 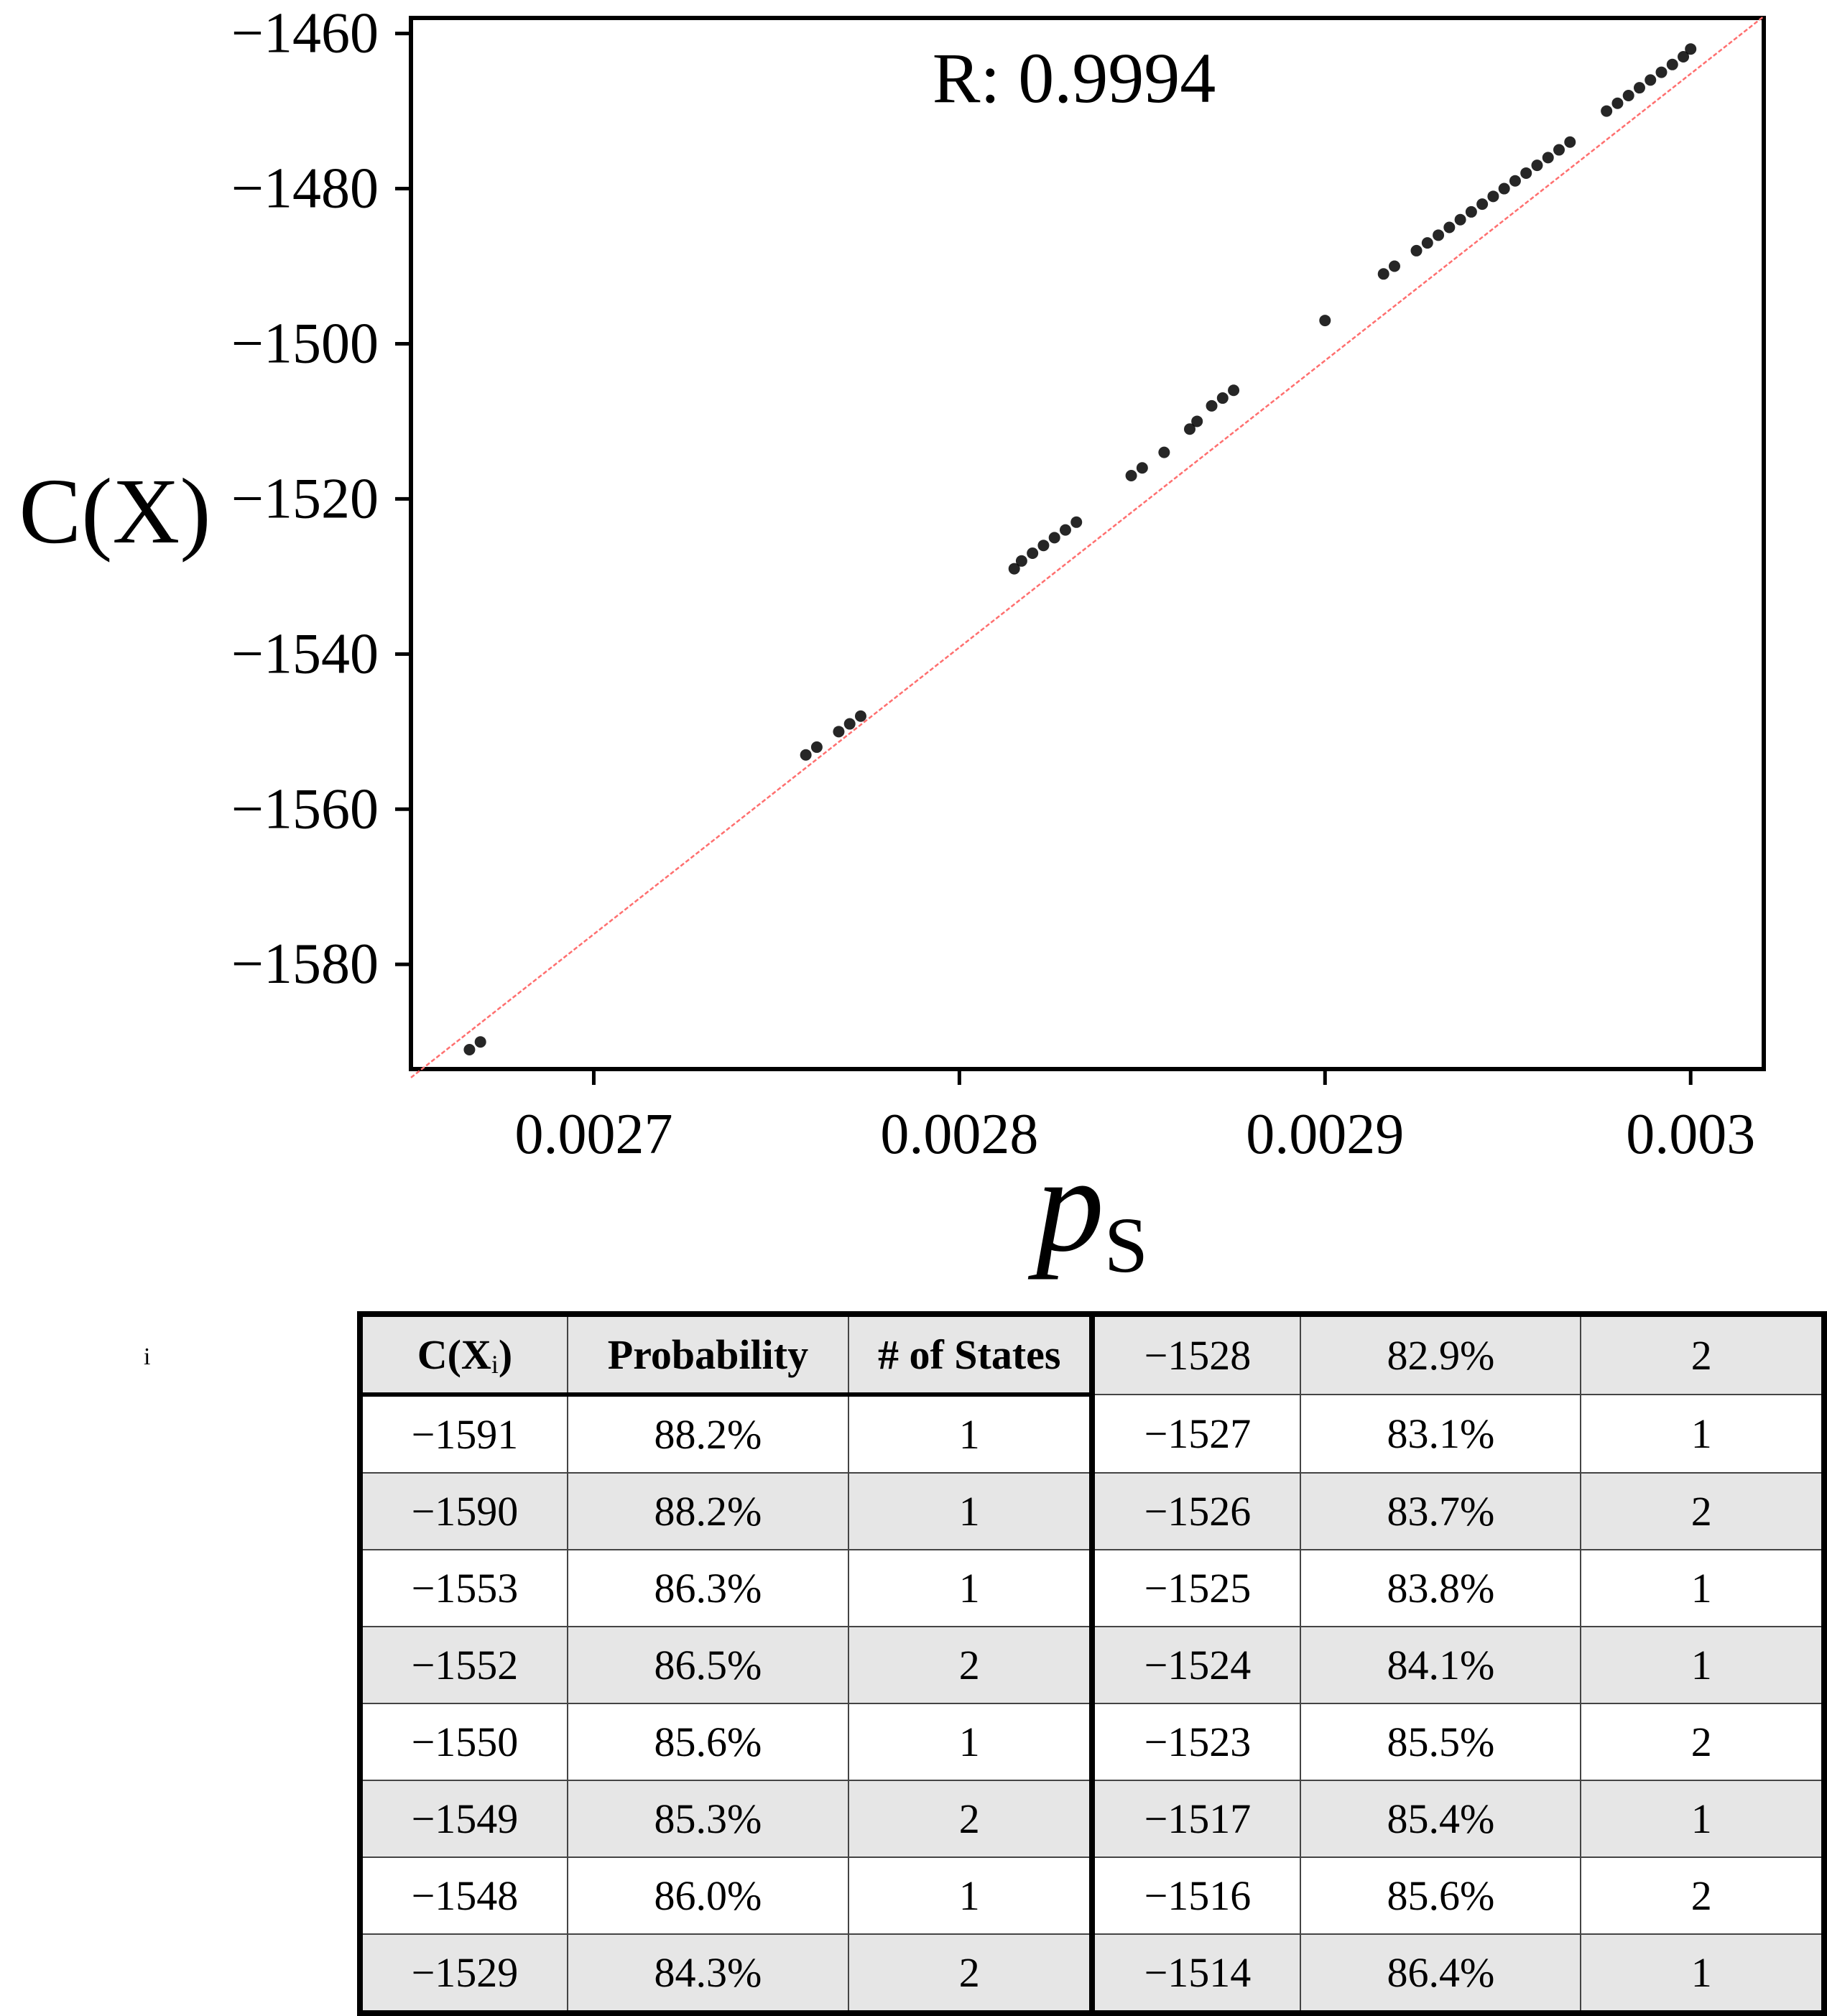 What do you see at coordinates (708, 1511) in the screenshot?
I see `cell-probability: 88.2%` at bounding box center [708, 1511].